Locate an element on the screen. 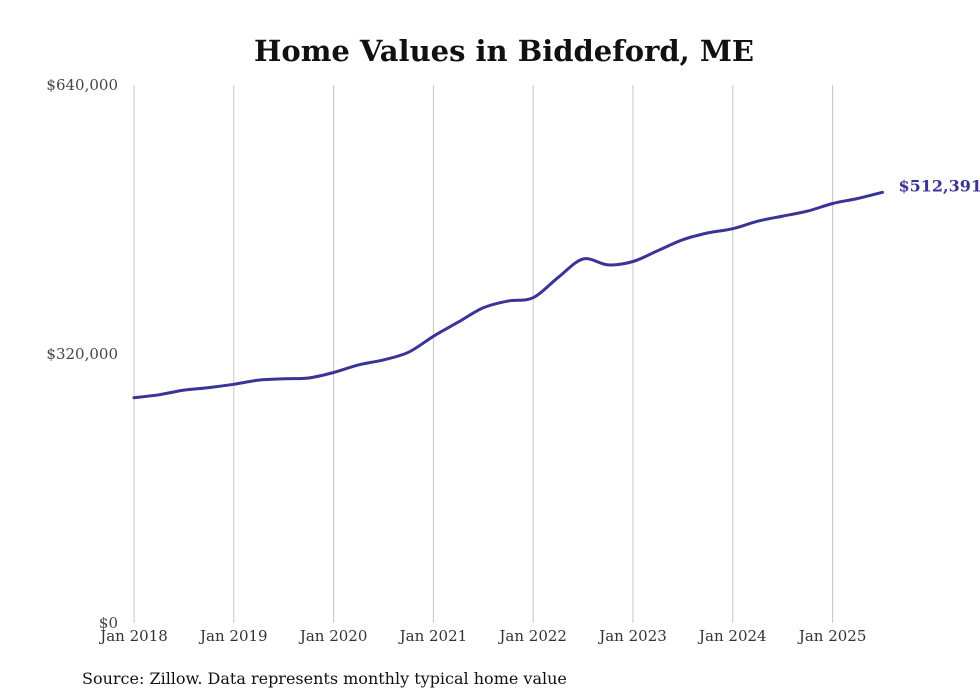 The width and height of the screenshot is (980, 699). y-tick-label: $320,000 is located at coordinates (82, 354).